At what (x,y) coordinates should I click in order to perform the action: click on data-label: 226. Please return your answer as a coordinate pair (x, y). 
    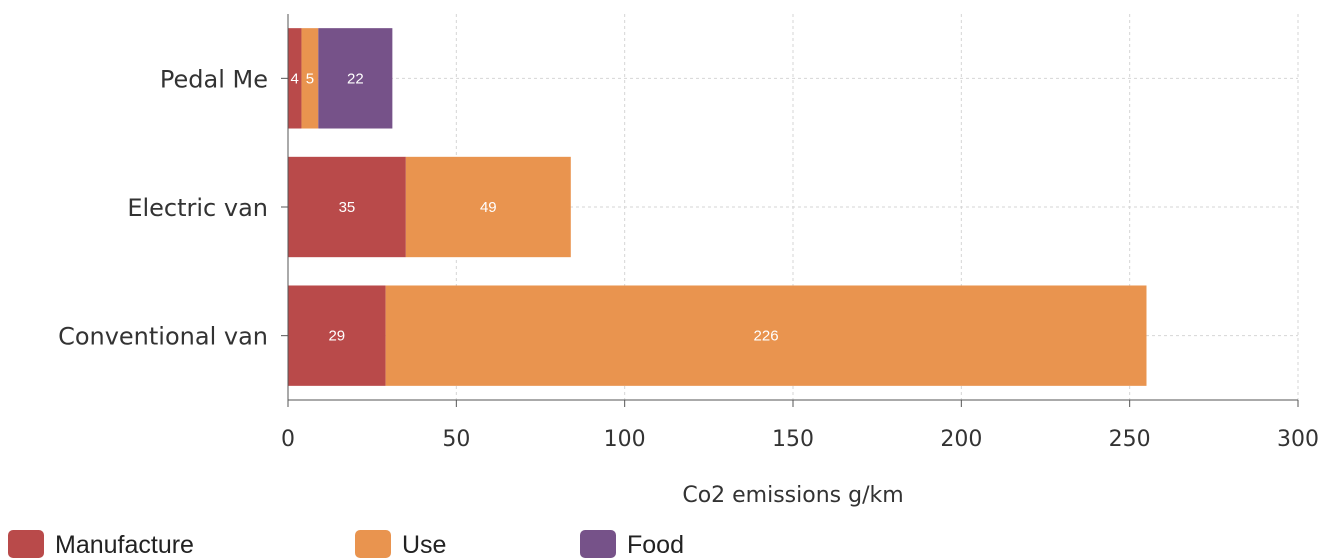
    Looking at the image, I should click on (766, 336).